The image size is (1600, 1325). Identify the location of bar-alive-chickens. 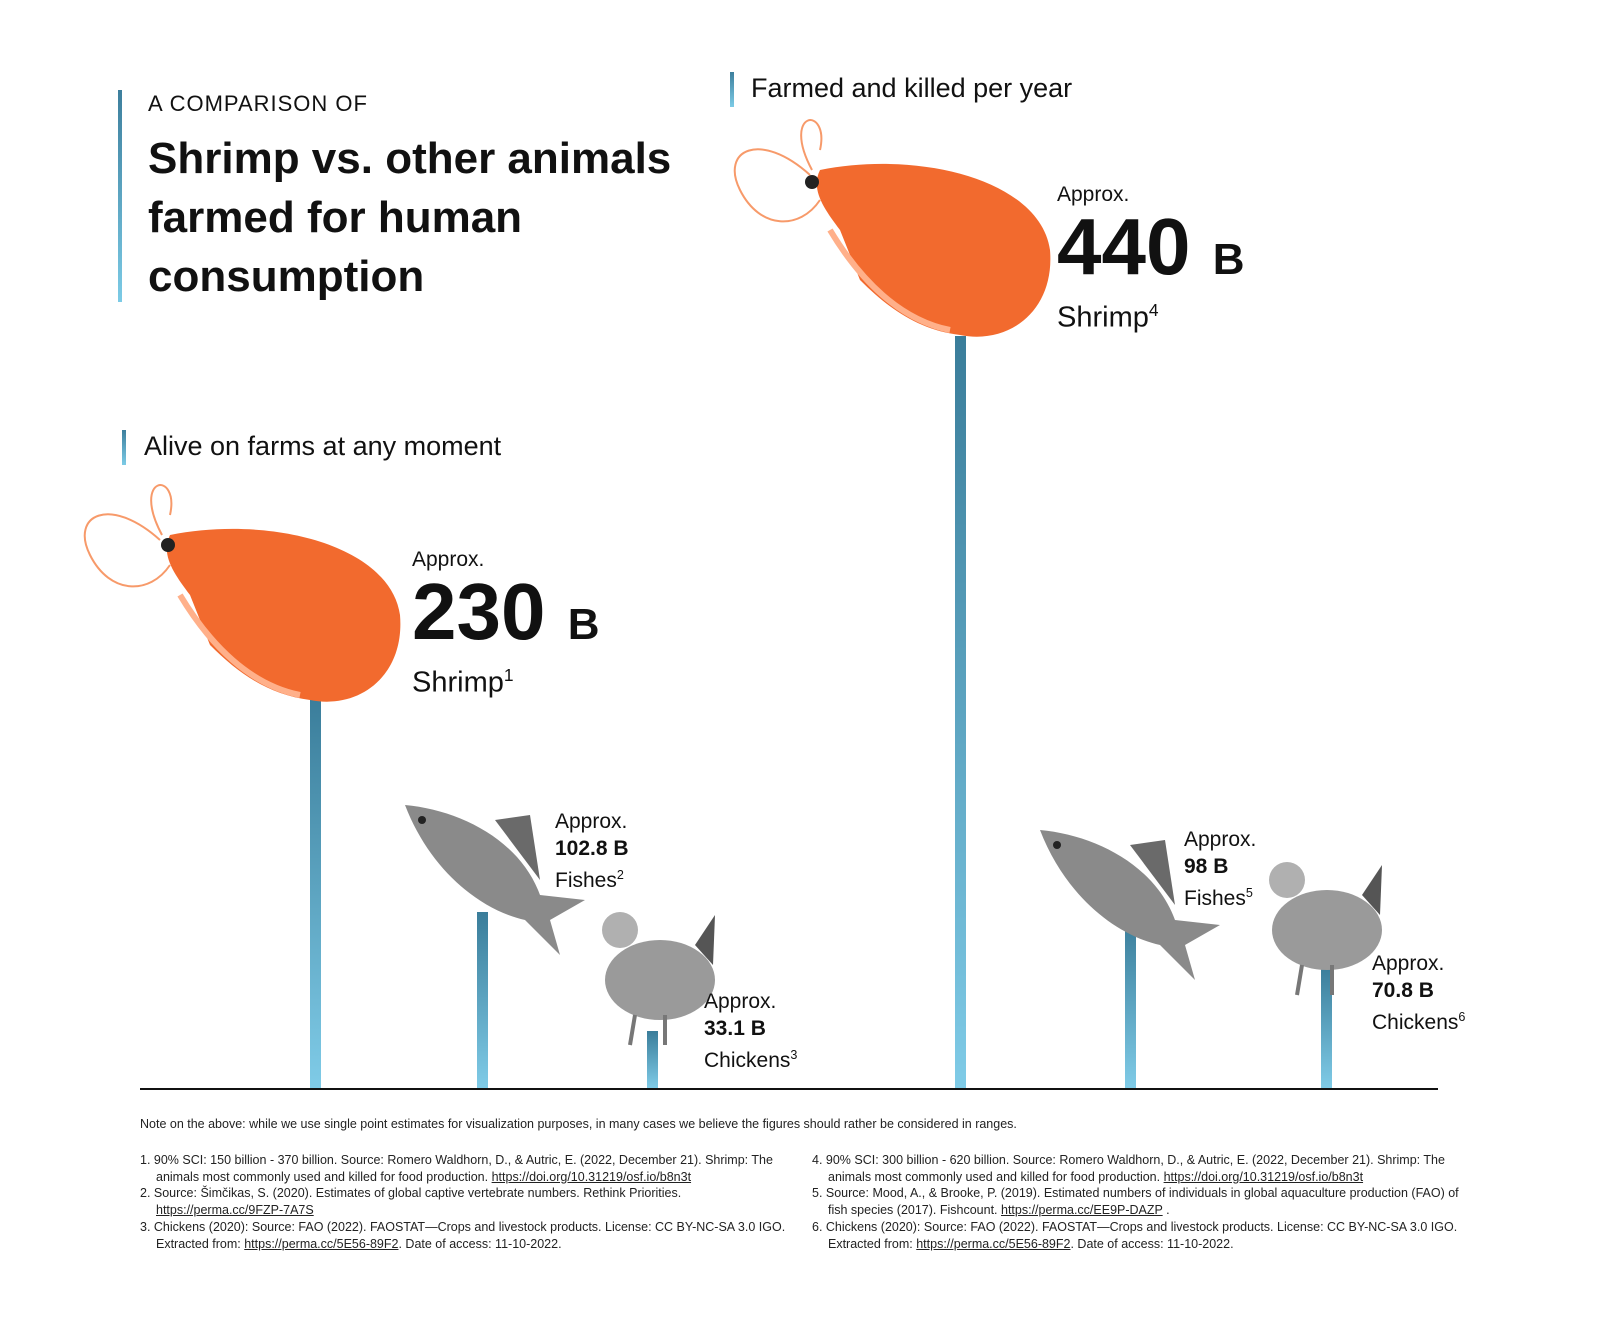
(652, 1059).